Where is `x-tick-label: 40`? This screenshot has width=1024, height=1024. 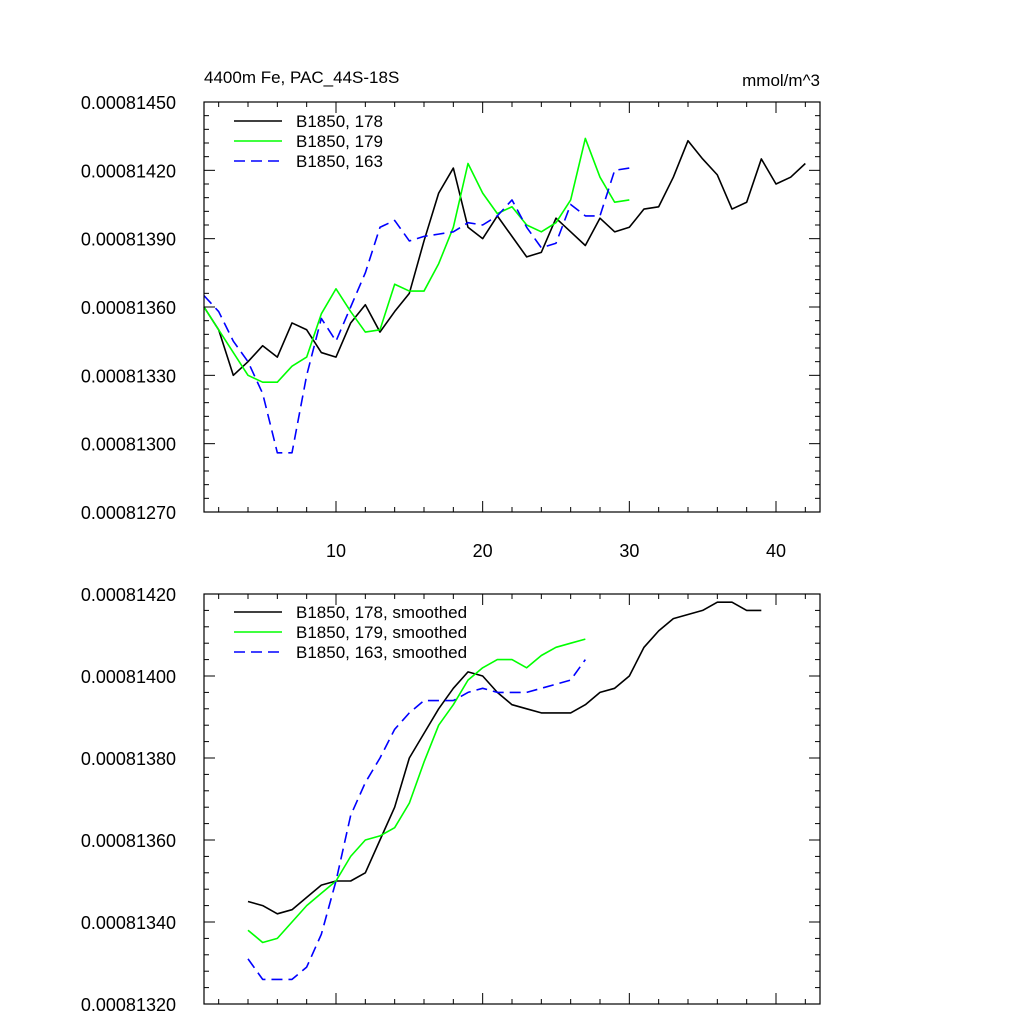
x-tick-label: 40 is located at coordinates (776, 551).